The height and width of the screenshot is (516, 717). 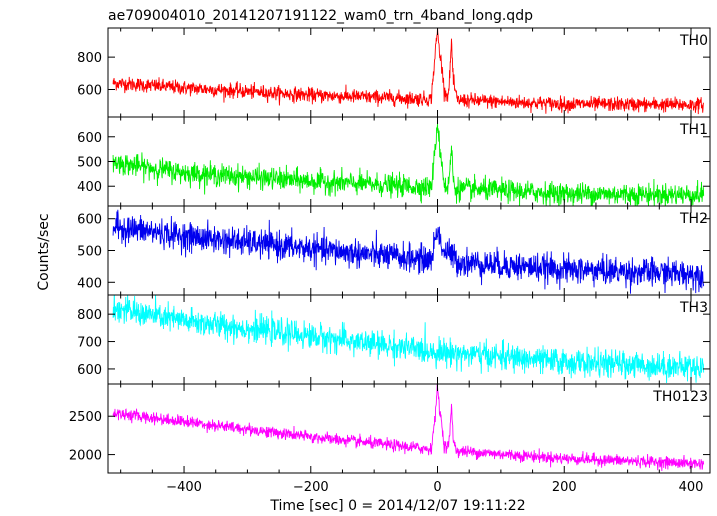 I want to click on series-line-th2, so click(x=408, y=251).